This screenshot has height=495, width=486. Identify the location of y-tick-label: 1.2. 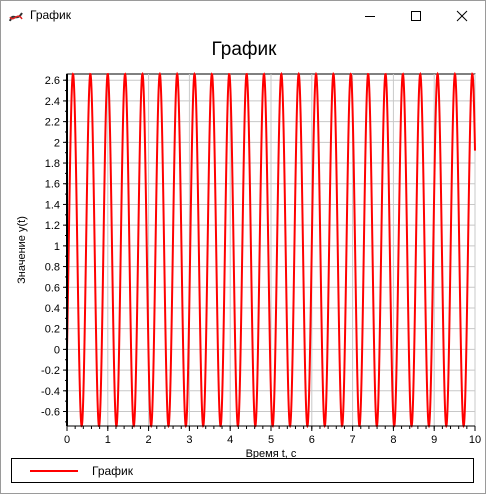
(52, 226).